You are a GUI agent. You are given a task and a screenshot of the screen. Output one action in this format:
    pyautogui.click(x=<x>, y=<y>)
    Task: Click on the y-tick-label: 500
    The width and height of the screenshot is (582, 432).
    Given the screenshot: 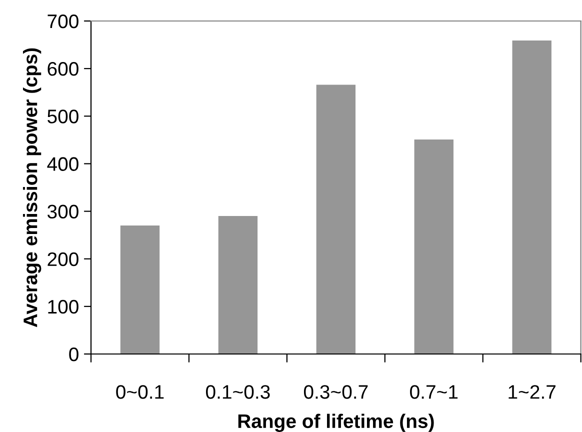 What is the action you would take?
    pyautogui.click(x=63, y=117)
    